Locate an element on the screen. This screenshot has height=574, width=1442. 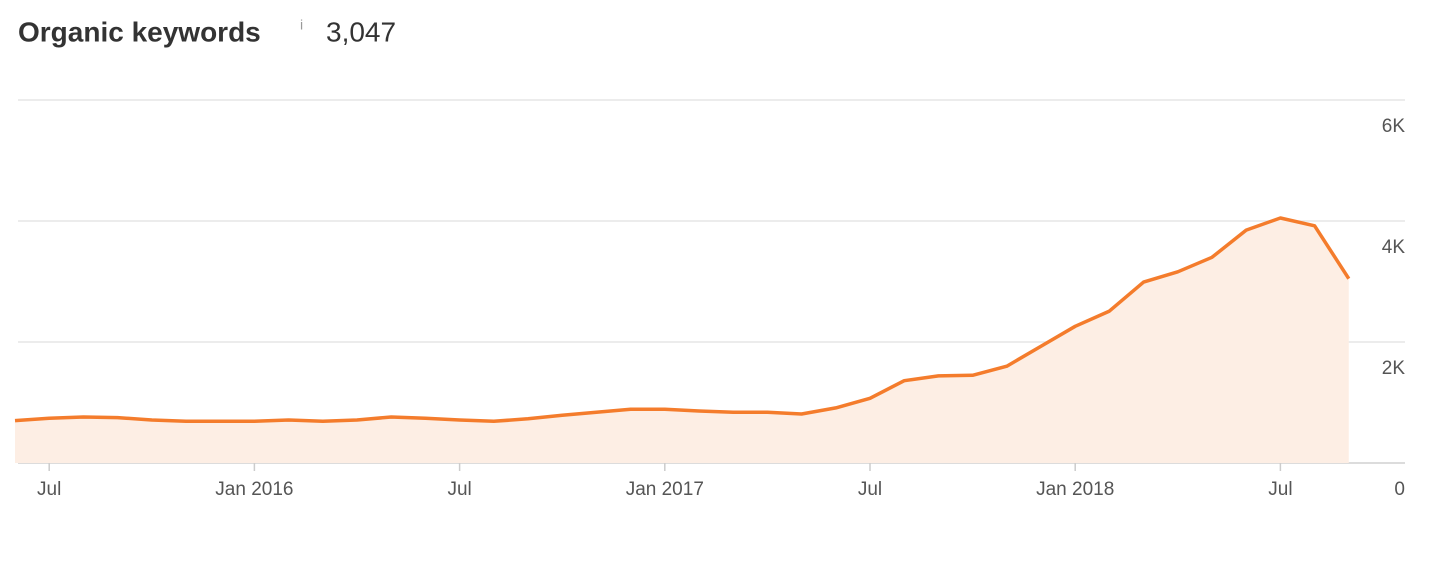
x-tick-label: Jan 2016 is located at coordinates (254, 489).